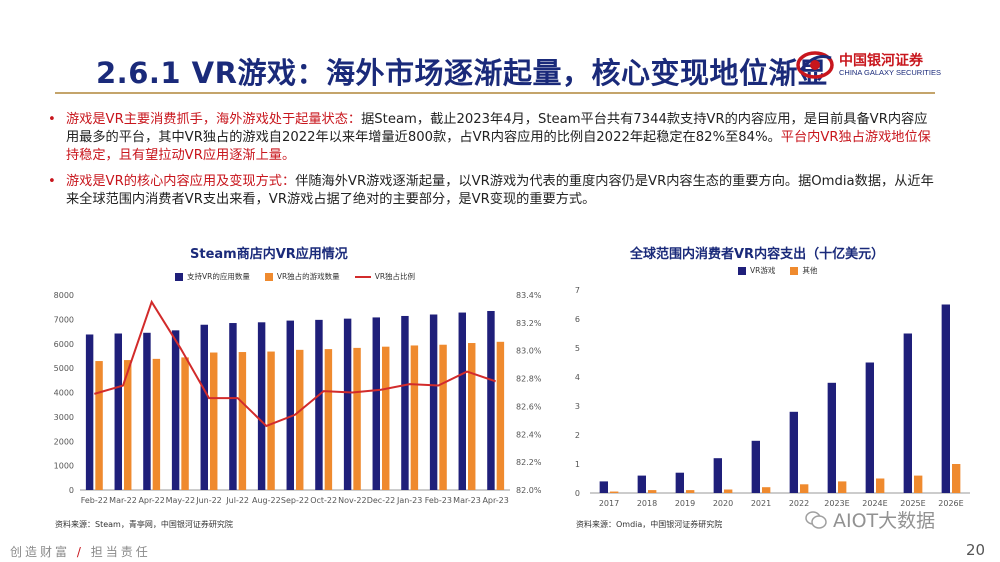 The width and height of the screenshot is (1000, 562). Describe the element at coordinates (816, 519) in the screenshot. I see `wechat-icon` at that location.